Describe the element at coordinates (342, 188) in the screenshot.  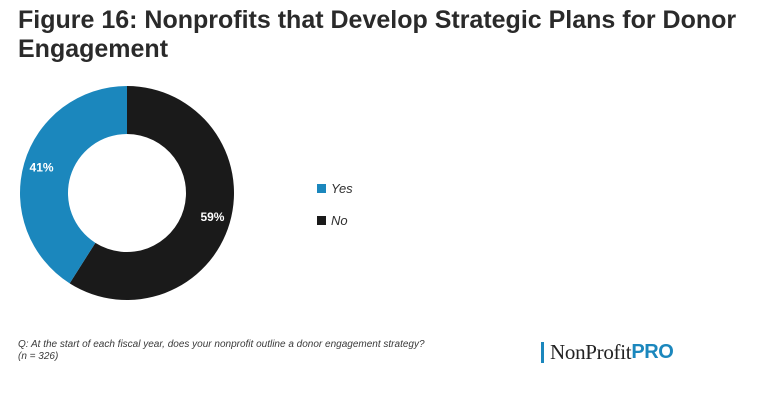
I see `legend-label-yes: Yes` at that location.